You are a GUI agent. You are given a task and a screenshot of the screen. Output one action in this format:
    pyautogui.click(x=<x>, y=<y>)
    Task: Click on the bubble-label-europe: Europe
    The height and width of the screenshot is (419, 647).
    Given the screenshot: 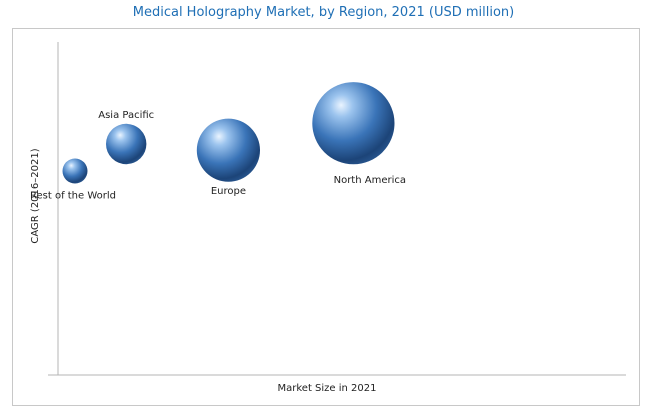 What is the action you would take?
    pyautogui.click(x=228, y=191)
    